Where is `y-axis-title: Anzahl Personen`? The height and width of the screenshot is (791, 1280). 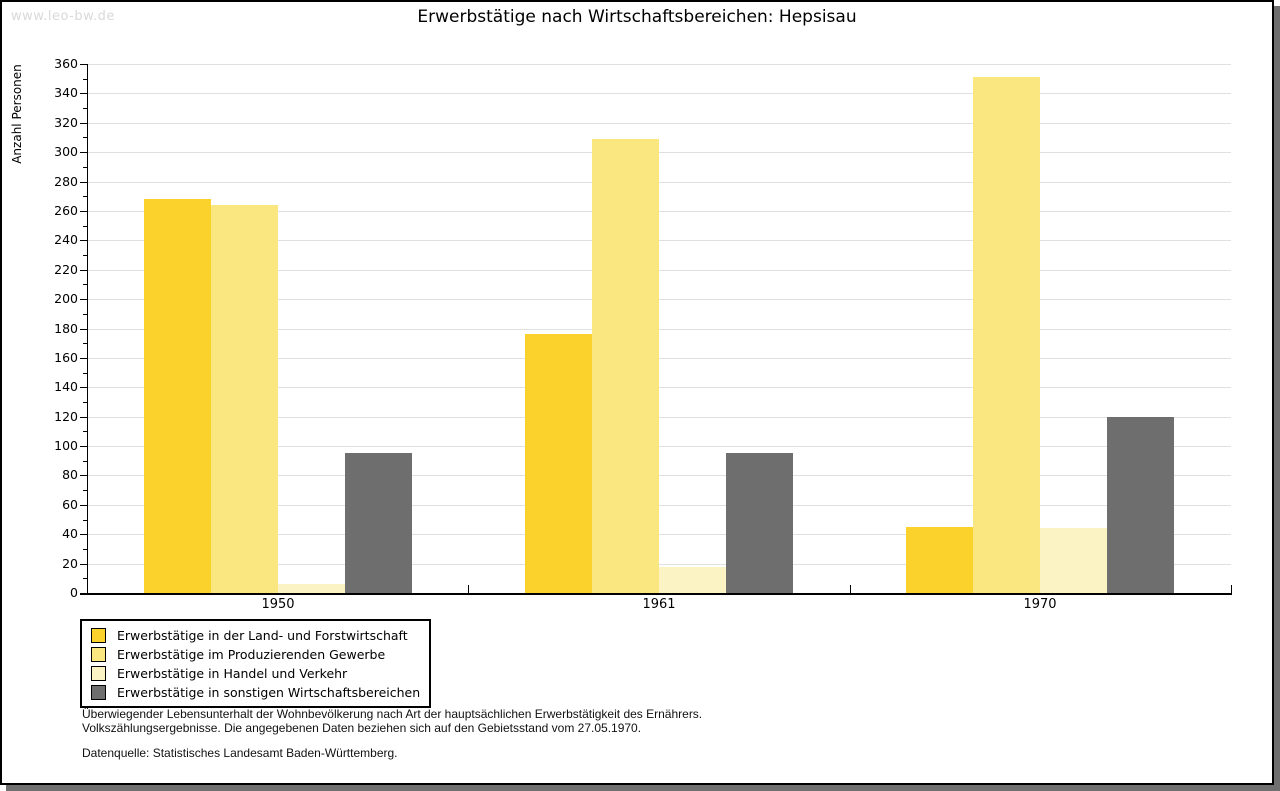 y-axis-title: Anzahl Personen is located at coordinates (17, 114).